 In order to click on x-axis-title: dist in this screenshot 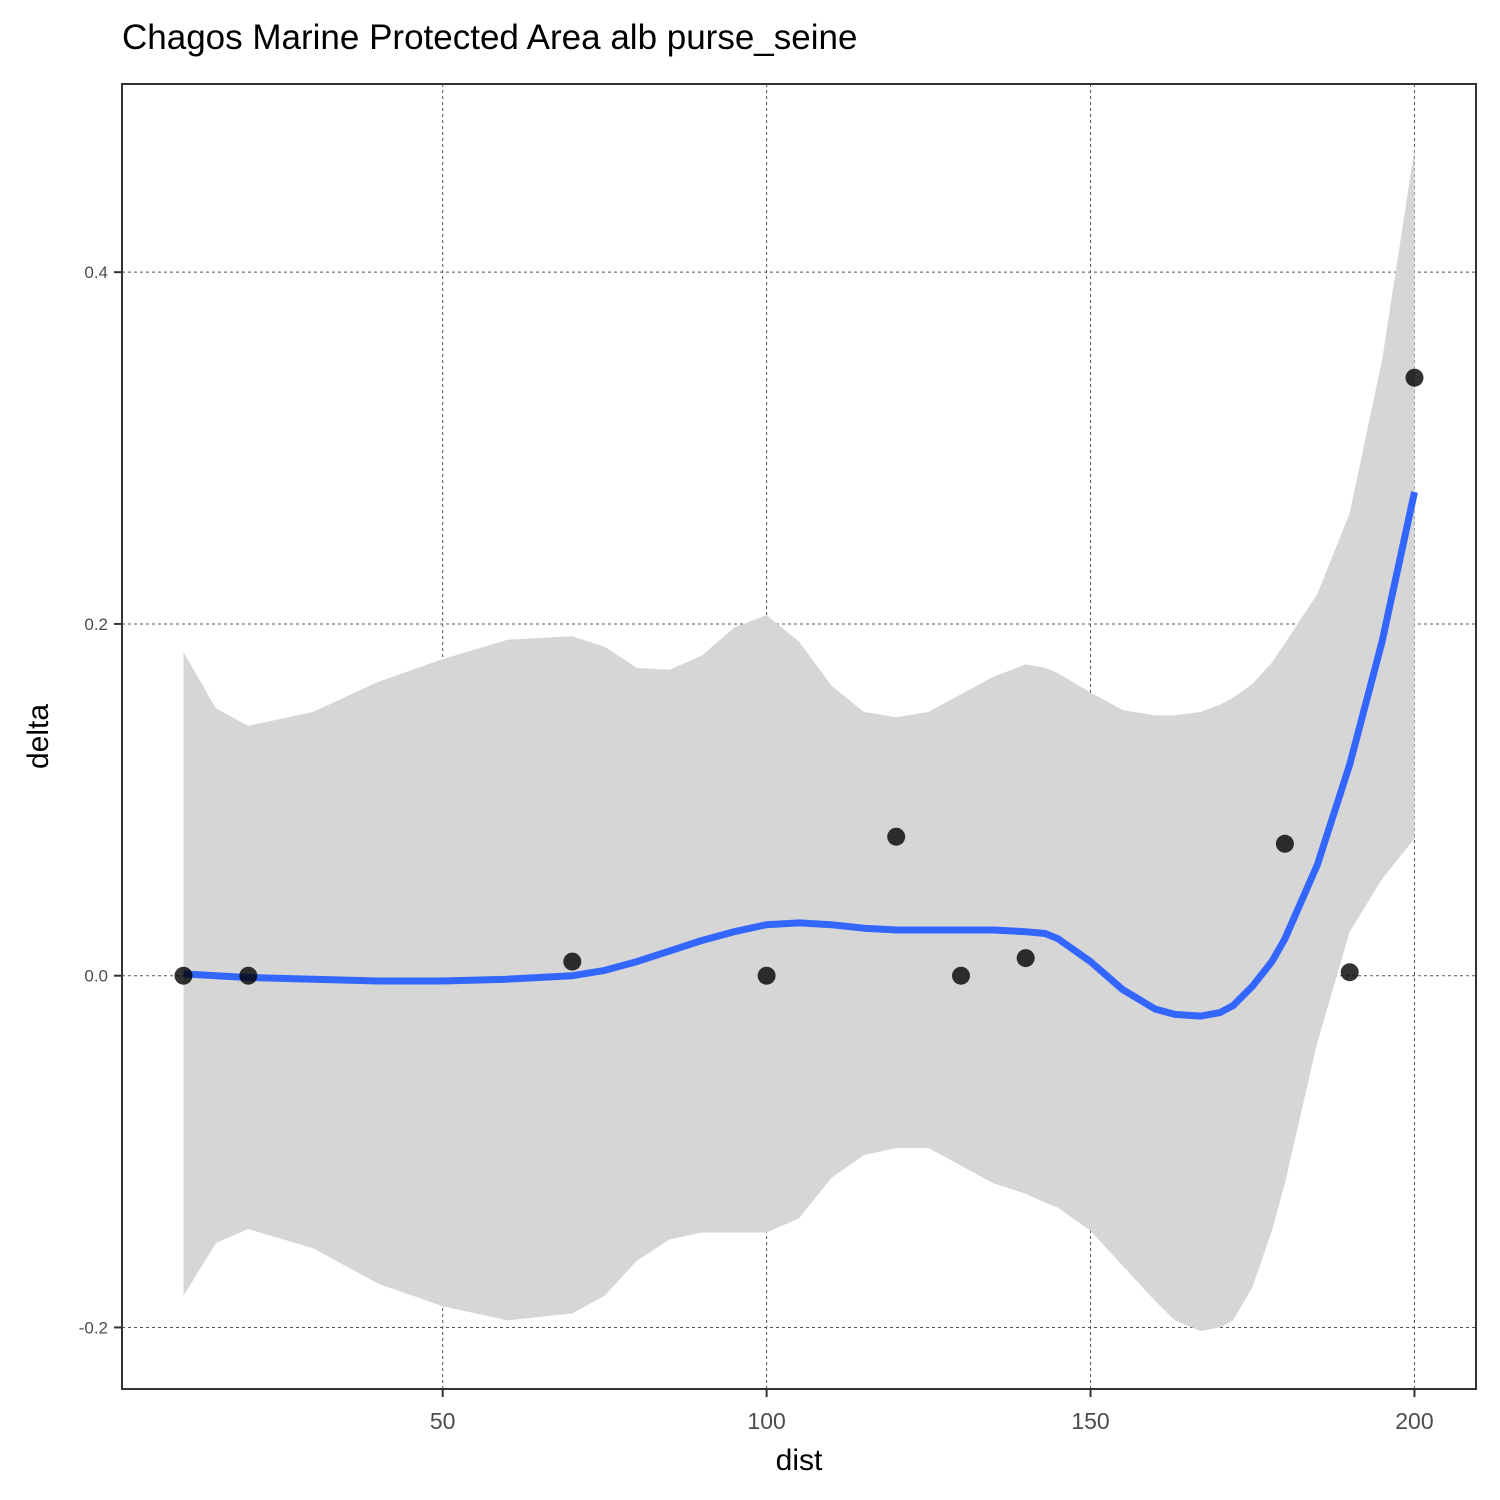, I will do `click(799, 1460)`.